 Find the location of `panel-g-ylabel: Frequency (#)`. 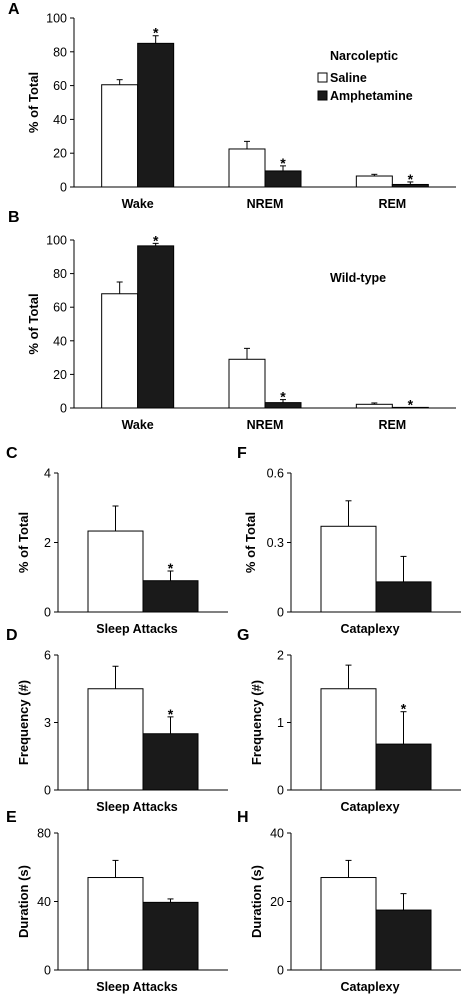

panel-g-ylabel: Frequency (#) is located at coordinates (256, 722).